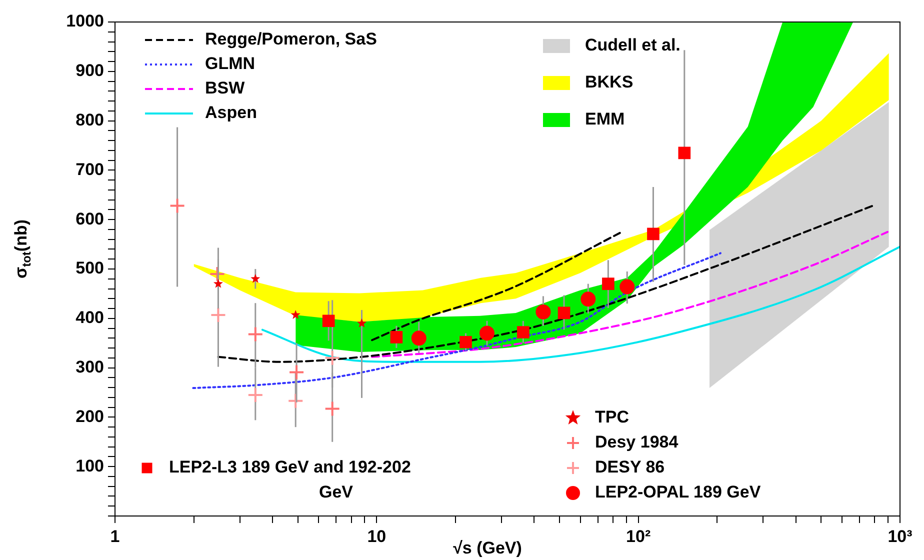 This screenshot has height=560, width=924. I want to click on y-tick-label: 700, so click(90, 169).